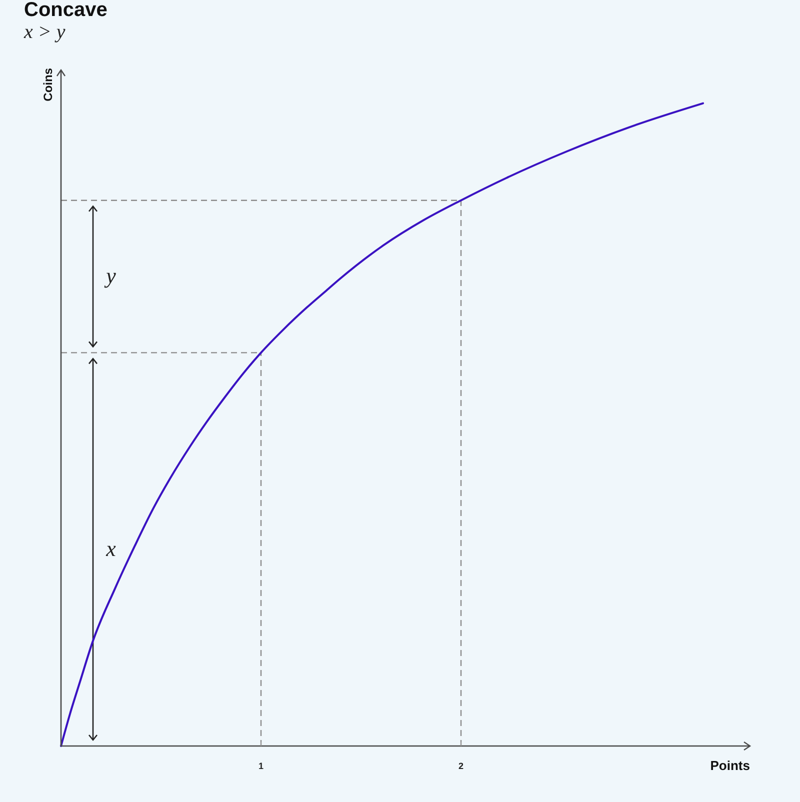  Describe the element at coordinates (110, 548) in the screenshot. I see `annotation: x` at that location.